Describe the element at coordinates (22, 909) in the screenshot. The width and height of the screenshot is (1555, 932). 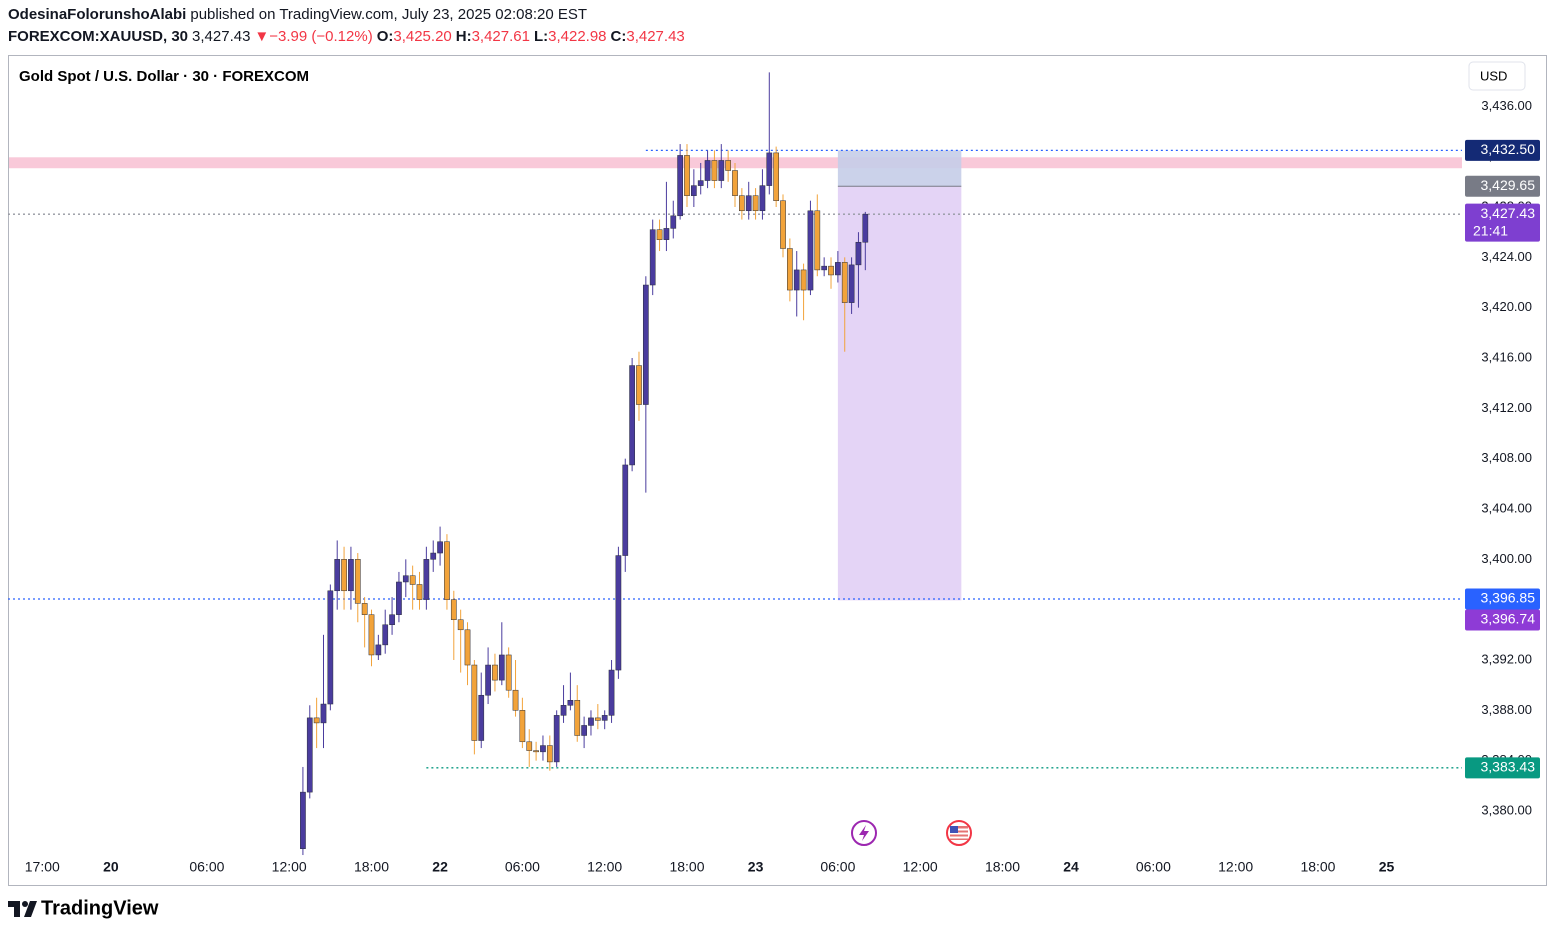
I see `tradingview-logo` at that location.